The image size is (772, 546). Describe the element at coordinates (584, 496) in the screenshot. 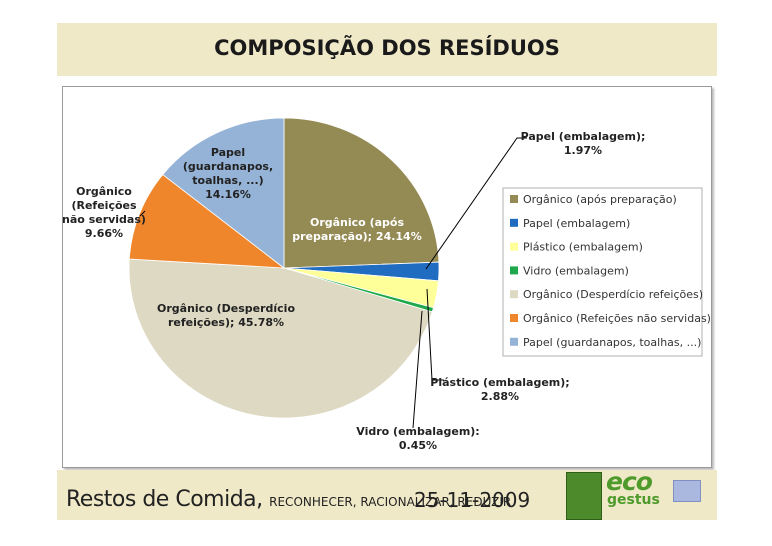

I see `municipality-logo` at that location.